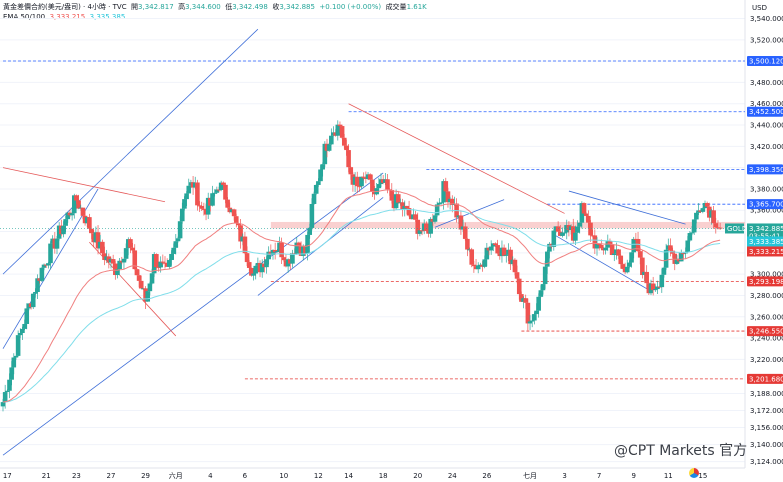  I want to click on x-tick-label: 10, so click(283, 476).